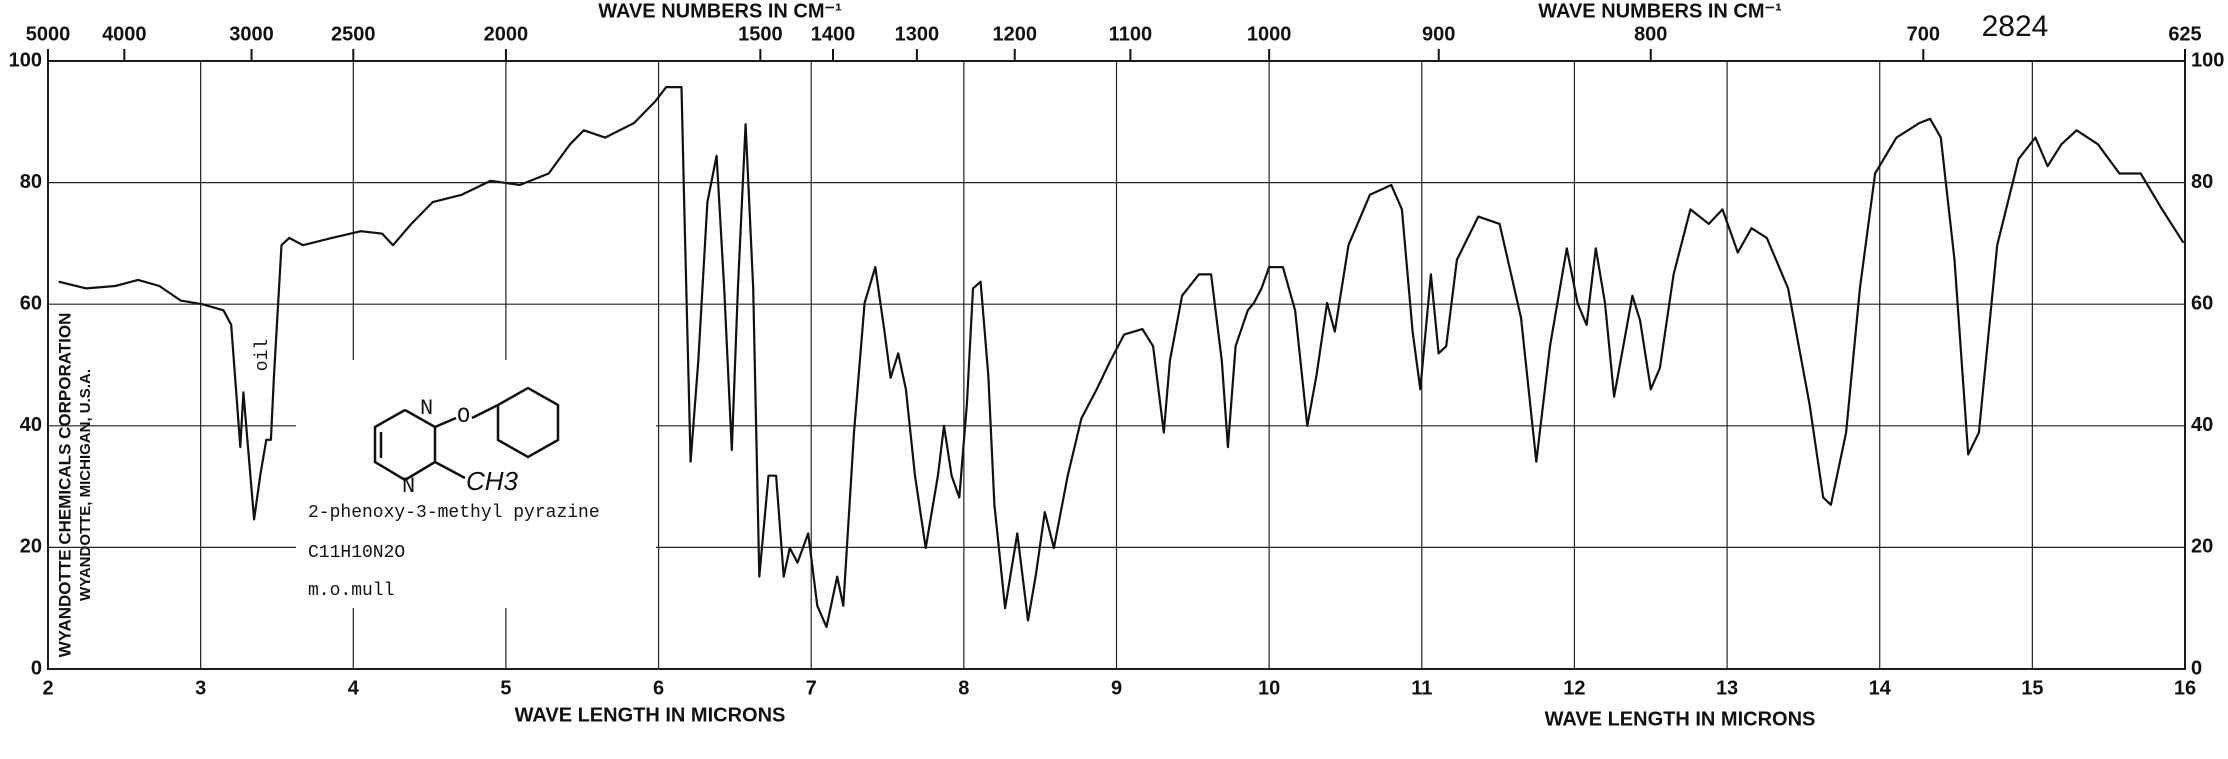 The image size is (2228, 759). What do you see at coordinates (658, 688) in the screenshot?
I see `x-tick-label: 6` at bounding box center [658, 688].